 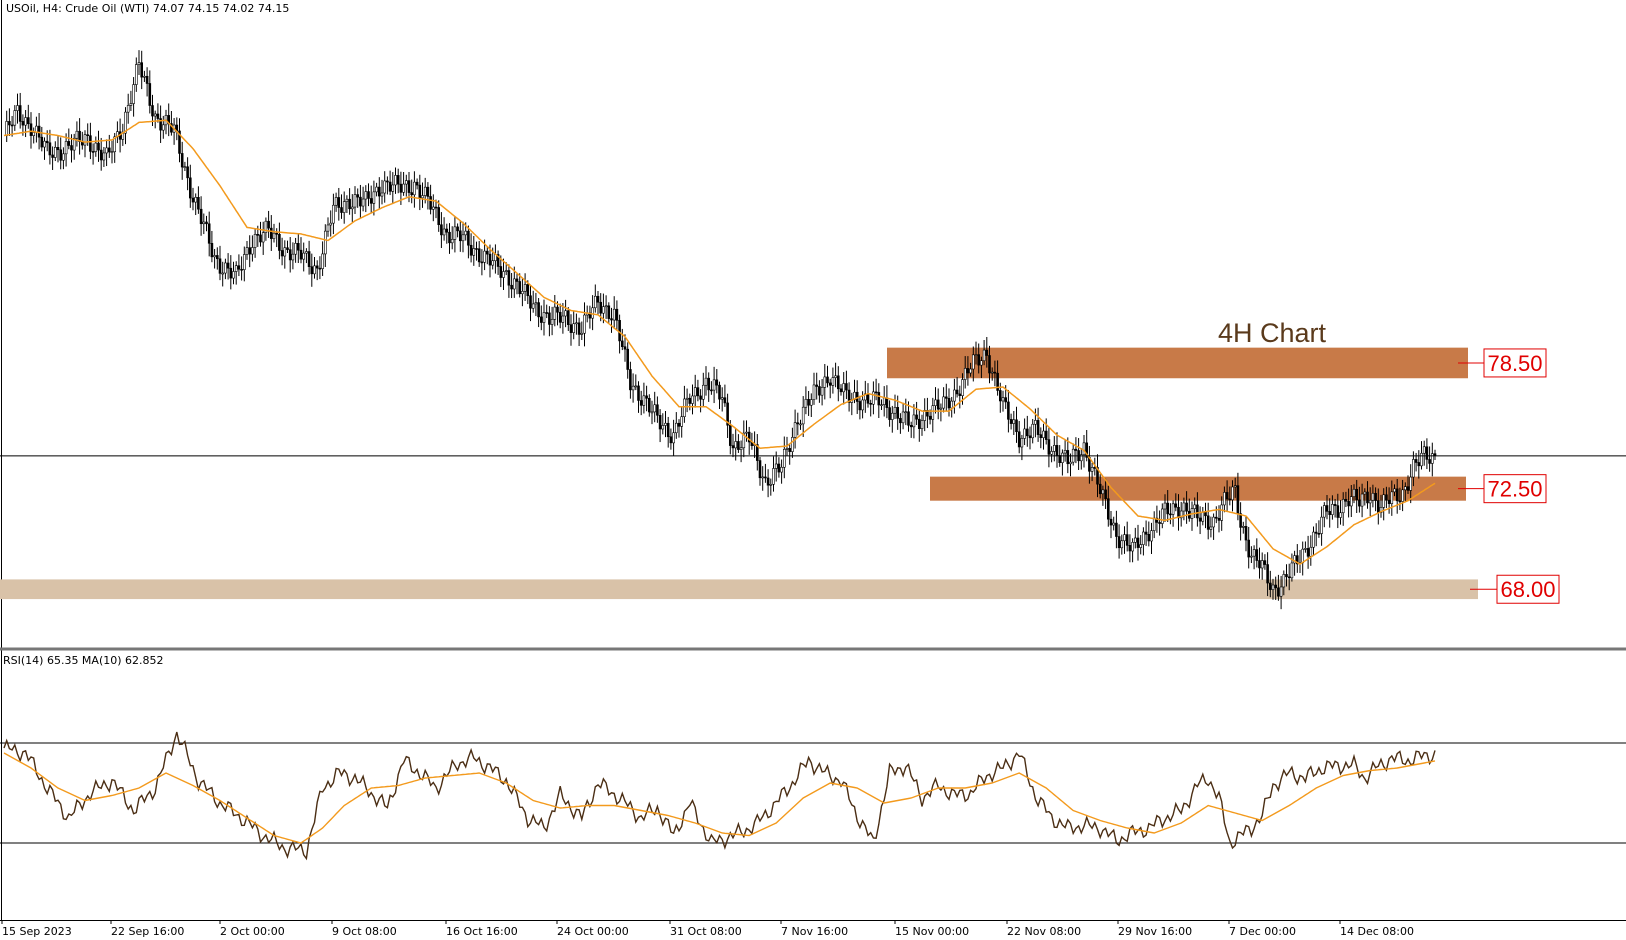 What do you see at coordinates (1044, 931) in the screenshot?
I see `time-tick-label: 22 Nov 08:00` at bounding box center [1044, 931].